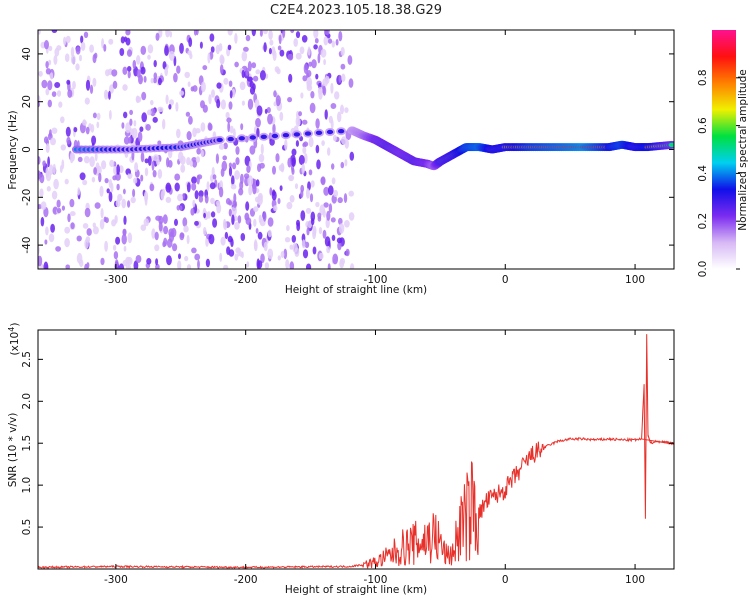 The image size is (750, 600). What do you see at coordinates (635, 580) in the screenshot?
I see `x-tick-label: 100` at bounding box center [635, 580].